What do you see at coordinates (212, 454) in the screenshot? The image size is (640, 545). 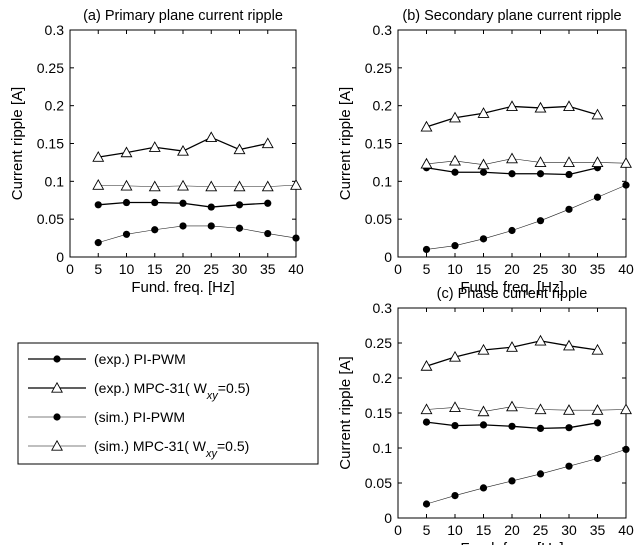 I see `legend-subscript: xy` at bounding box center [212, 454].